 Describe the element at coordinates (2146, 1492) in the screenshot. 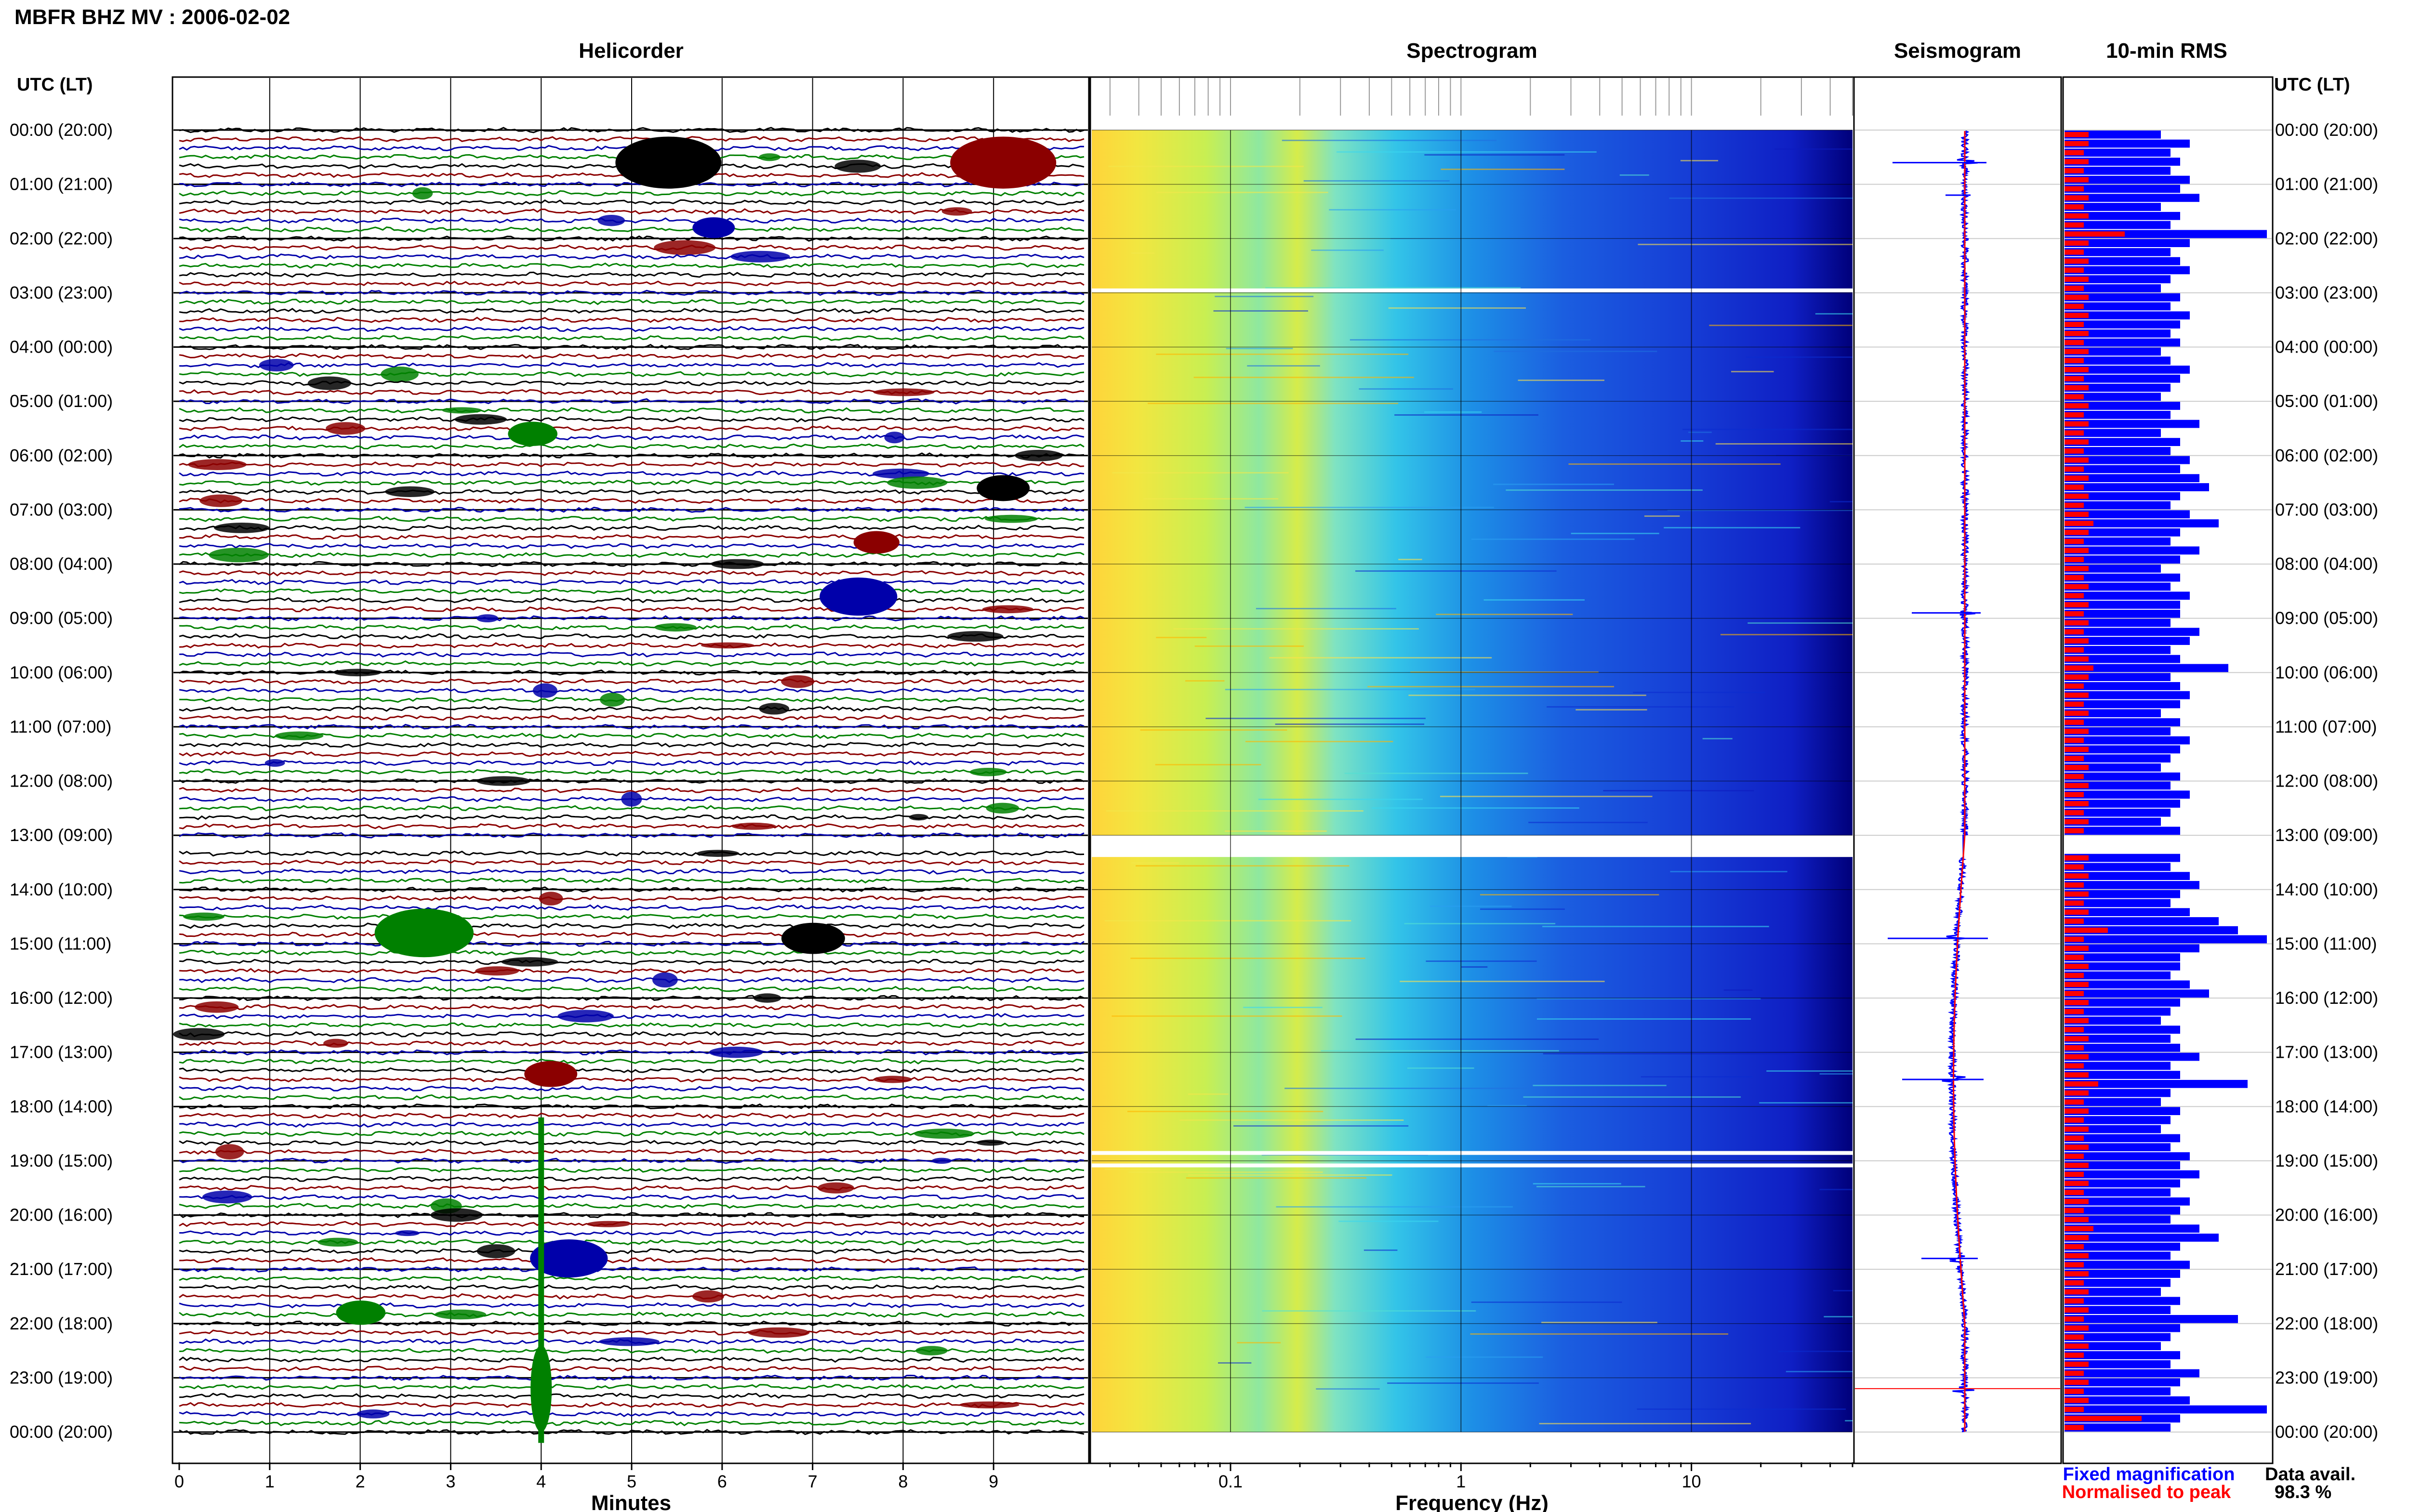

I see `legend-normalised-to-peak: Normalised to peak` at that location.